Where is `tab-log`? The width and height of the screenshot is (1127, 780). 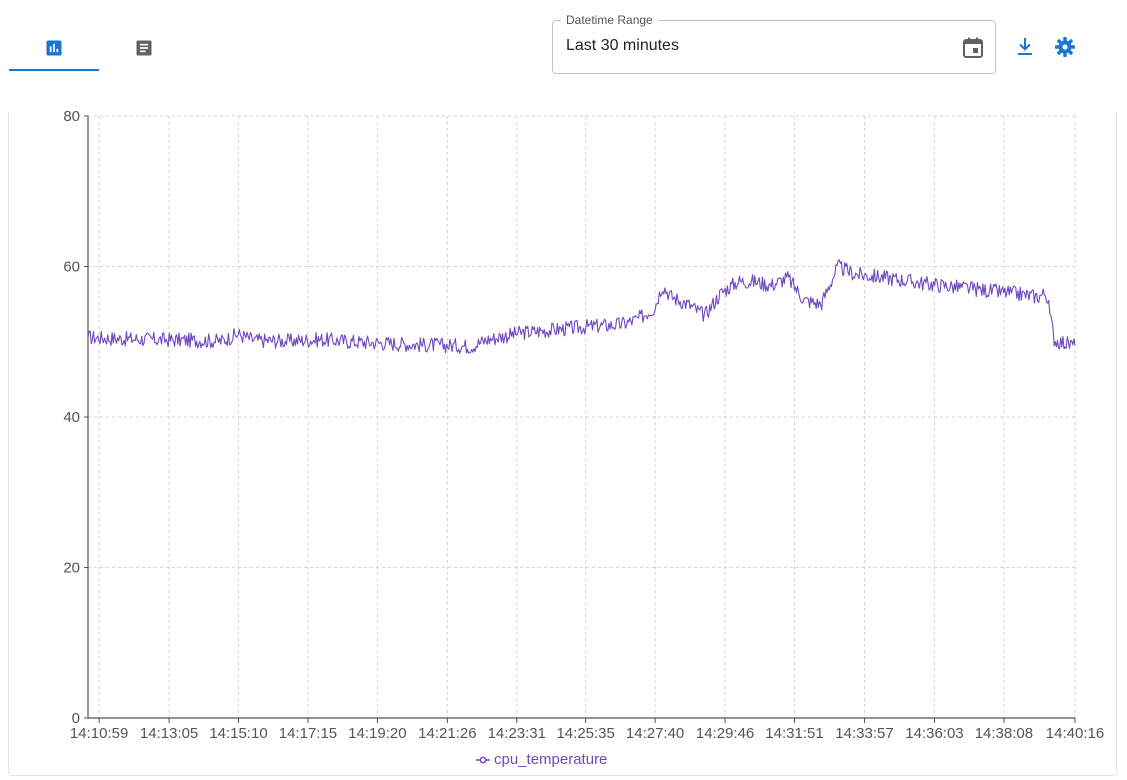
tab-log is located at coordinates (144, 48).